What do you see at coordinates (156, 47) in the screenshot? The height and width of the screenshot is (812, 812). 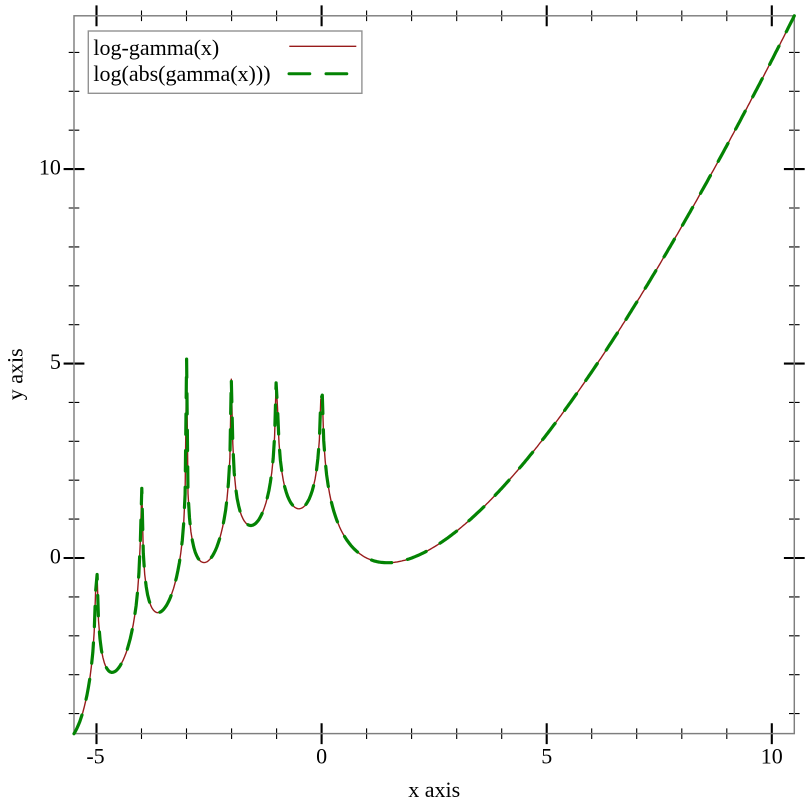 I see `svg-text: log-gamma(x)` at bounding box center [156, 47].